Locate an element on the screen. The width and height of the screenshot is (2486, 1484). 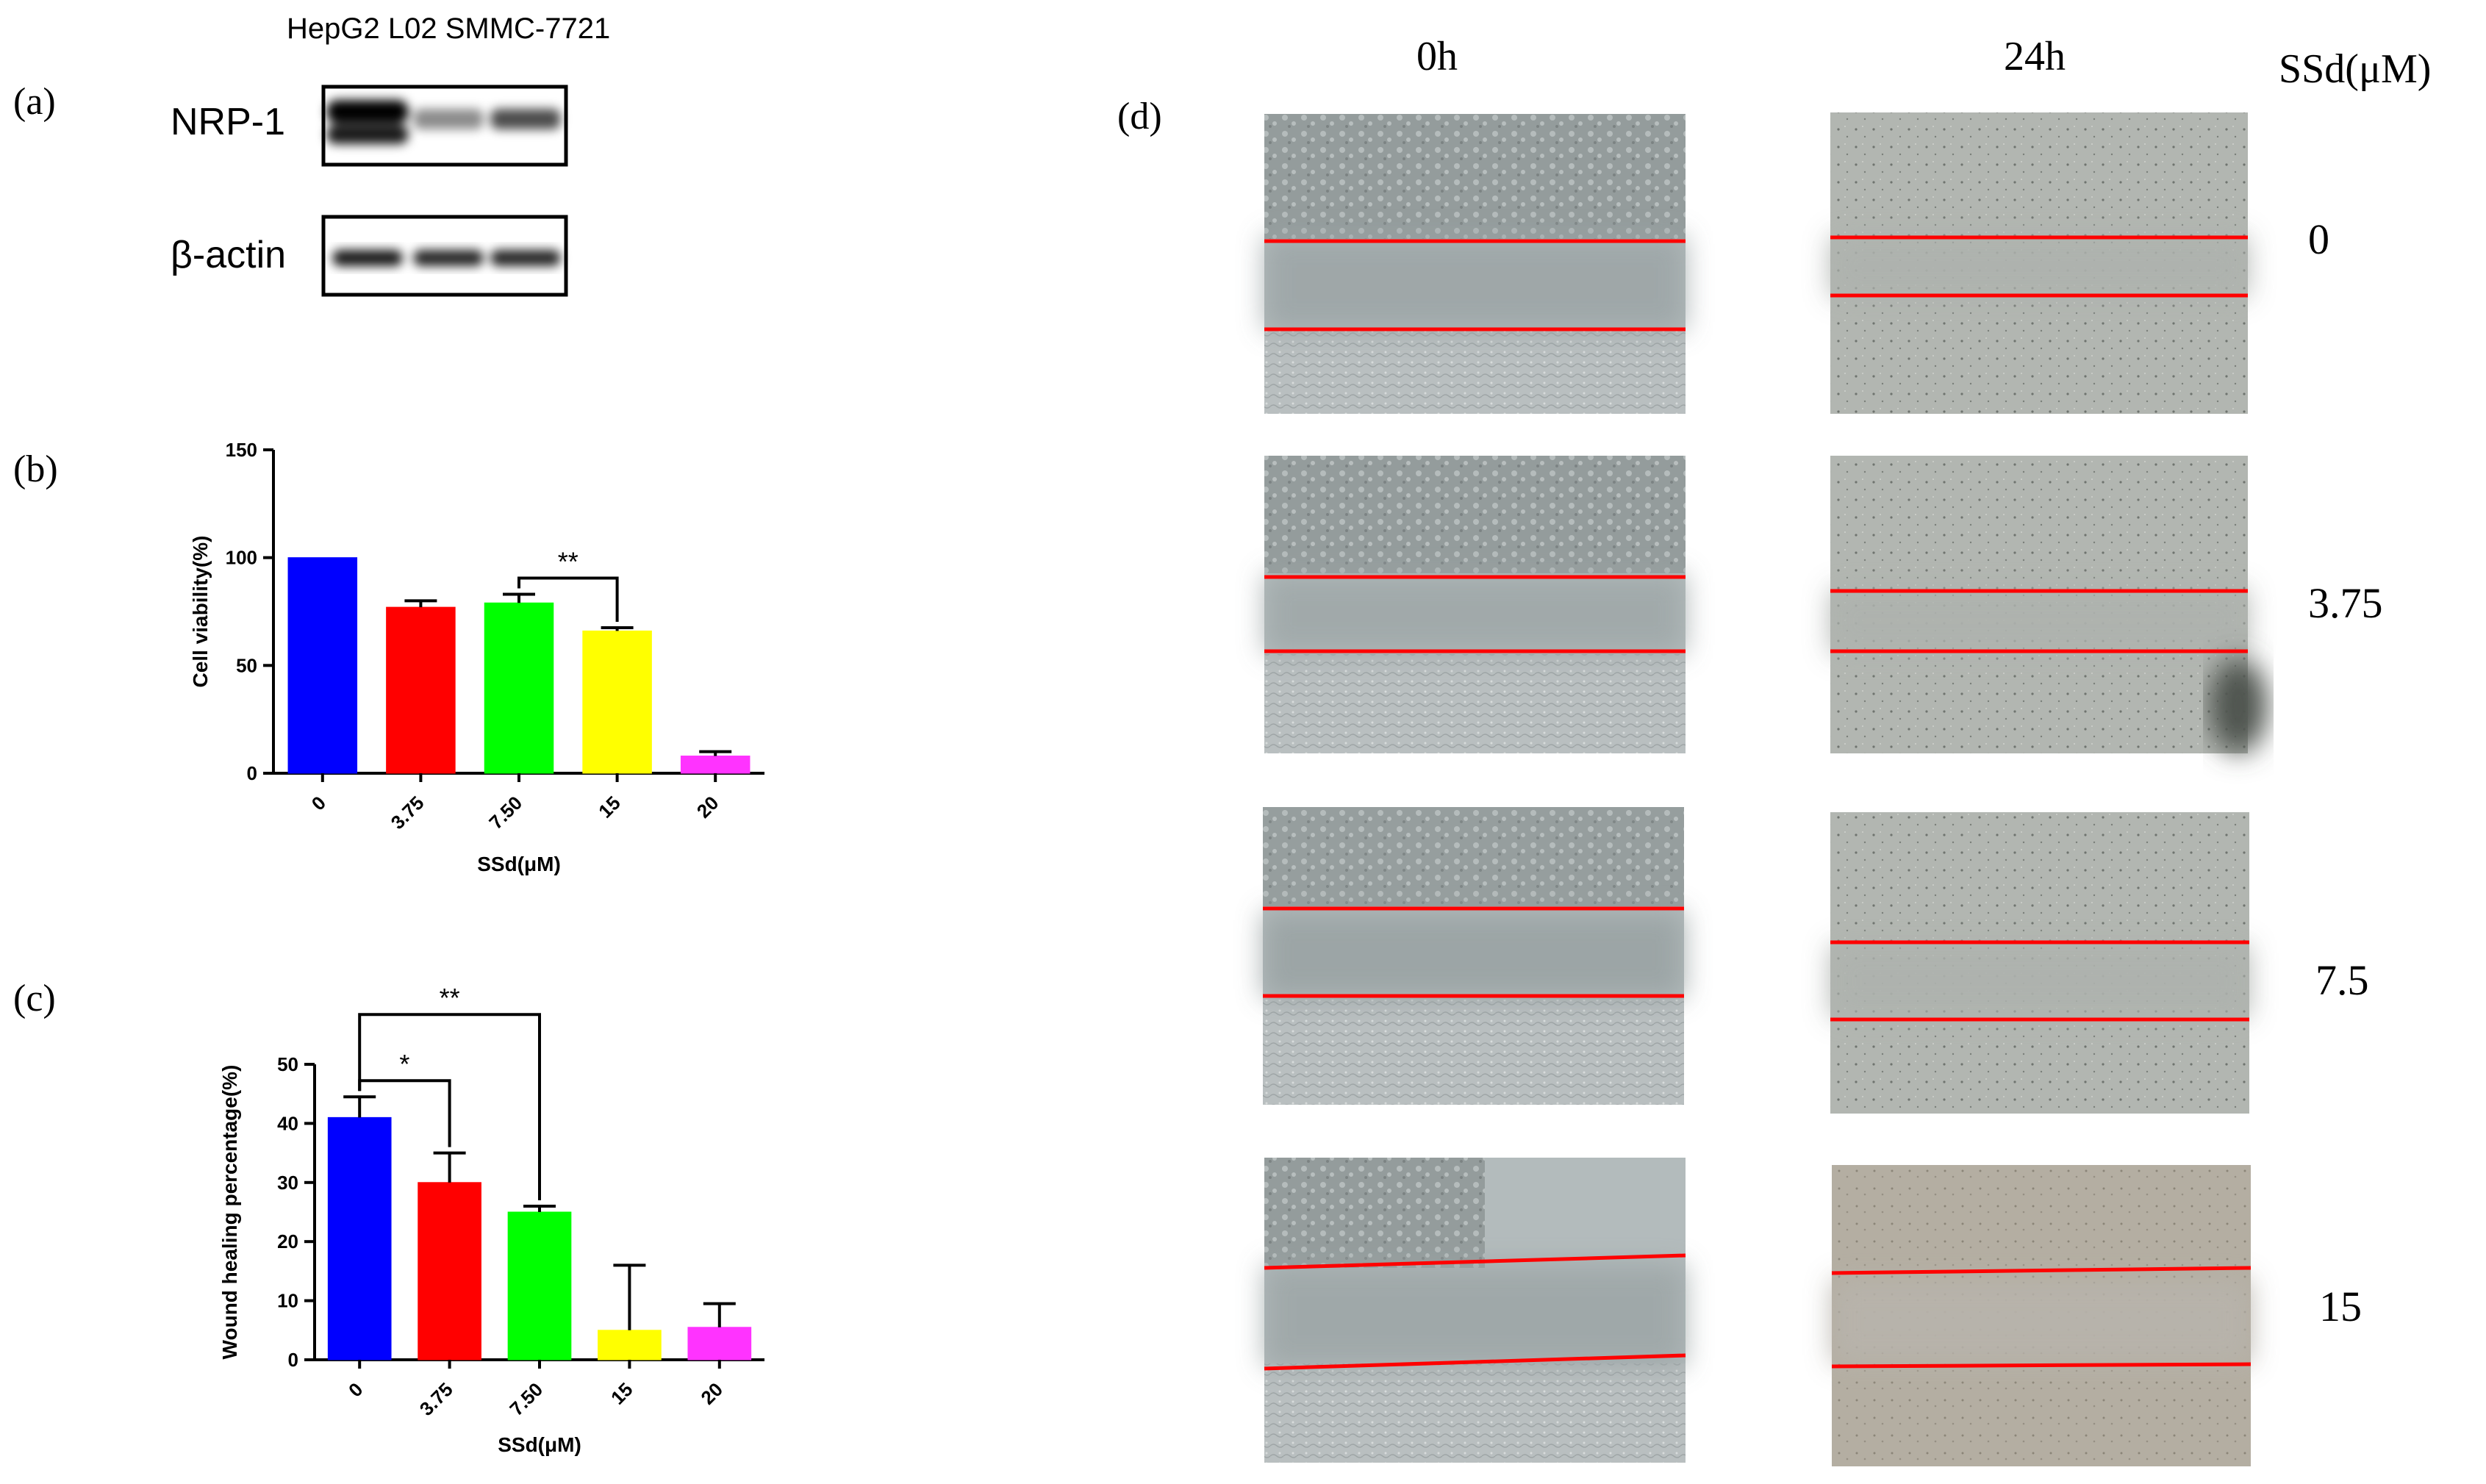
y-tick-label: 150 is located at coordinates (241, 450).